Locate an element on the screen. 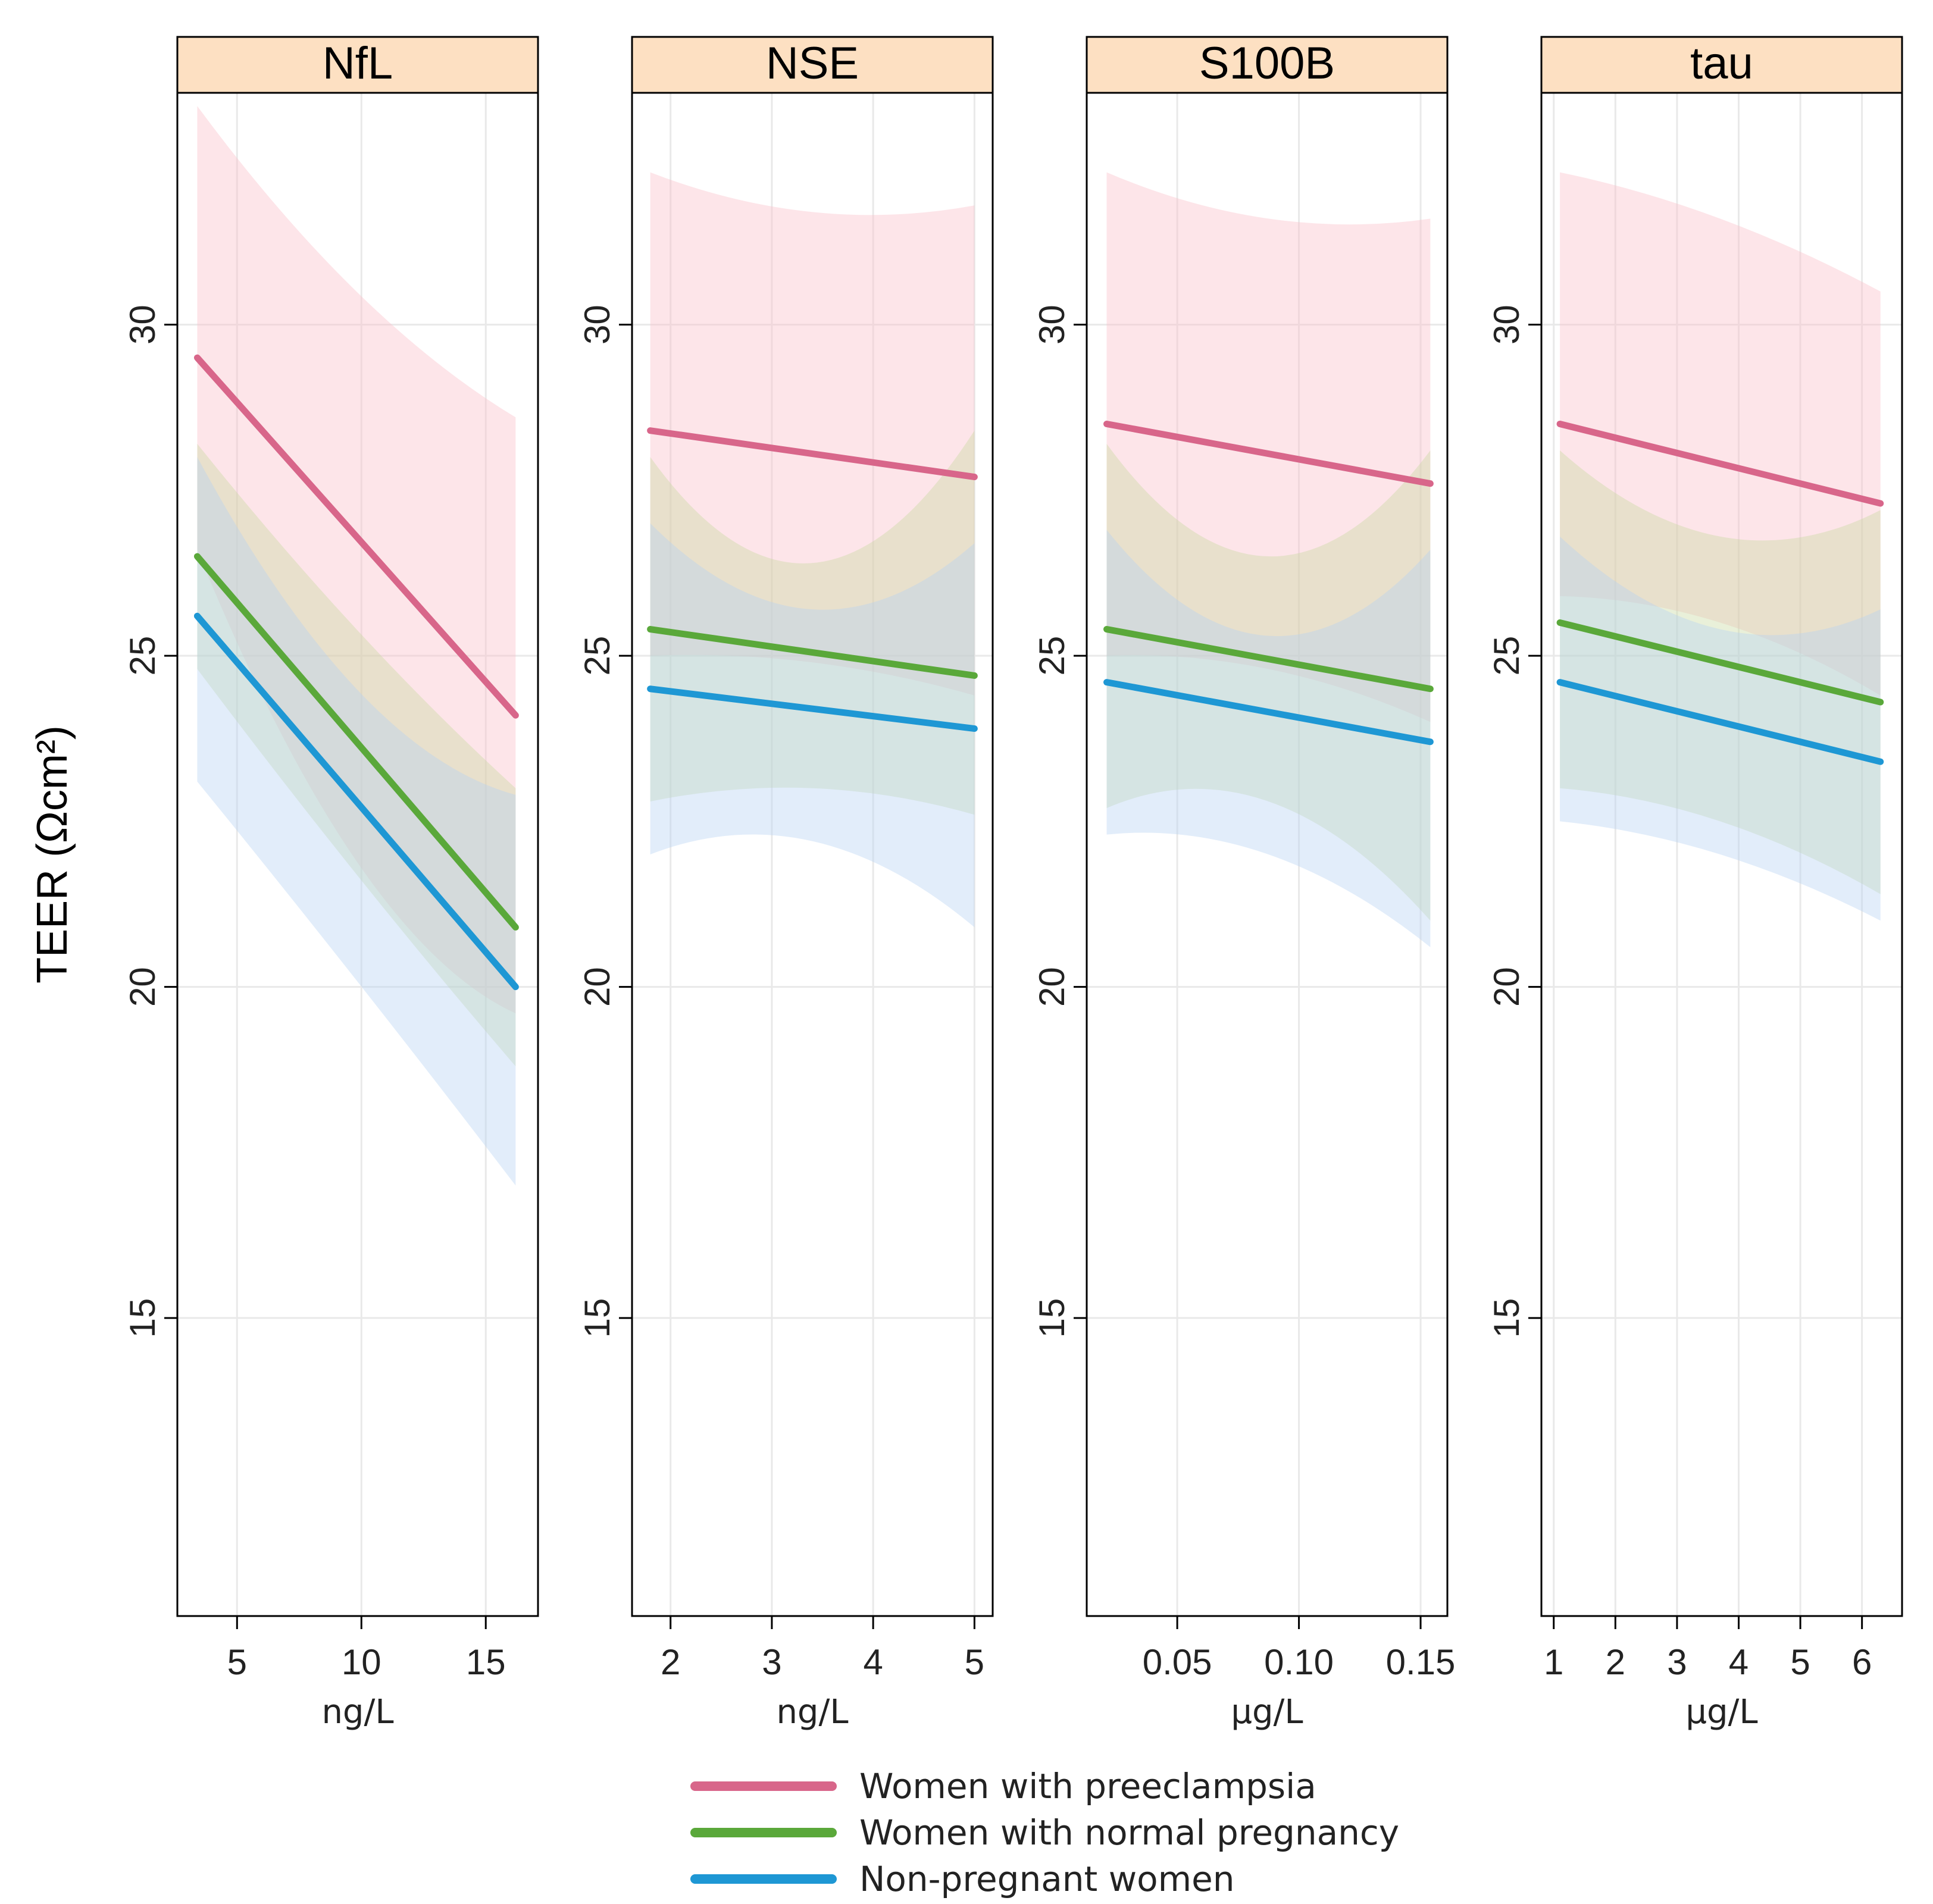 The height and width of the screenshot is (1904, 1933). x-tick-label: 6 is located at coordinates (1862, 1662).